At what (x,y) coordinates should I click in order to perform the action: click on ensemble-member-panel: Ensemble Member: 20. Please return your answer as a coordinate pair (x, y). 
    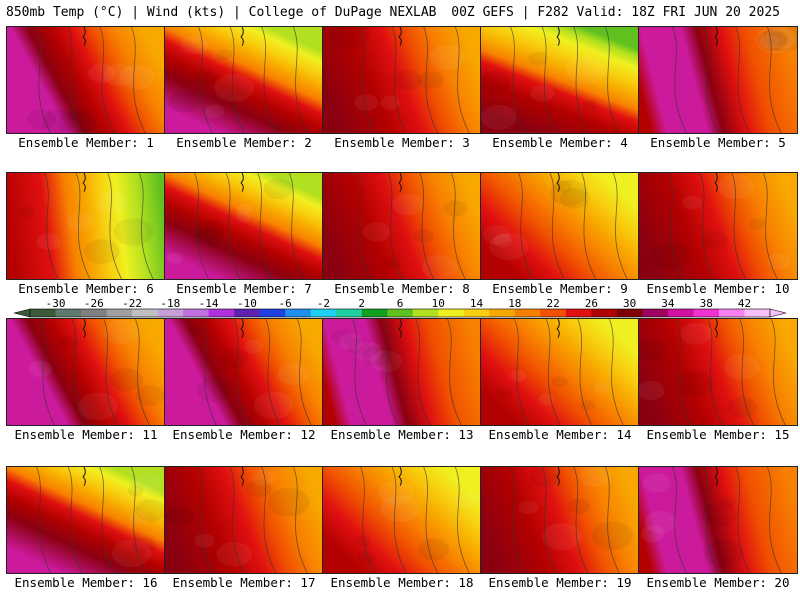
    Looking at the image, I should click on (718, 528).